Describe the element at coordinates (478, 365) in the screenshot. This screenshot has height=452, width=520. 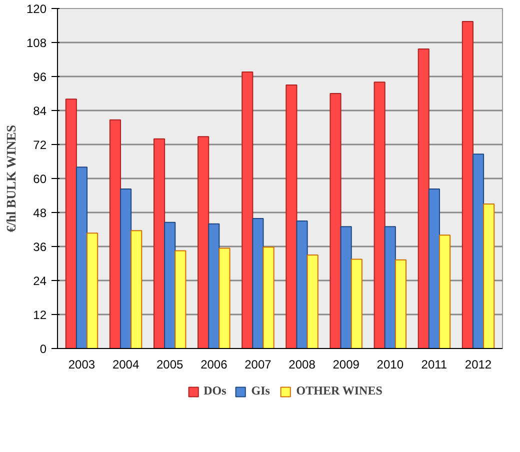
I see `x-tick-label: 2012` at that location.